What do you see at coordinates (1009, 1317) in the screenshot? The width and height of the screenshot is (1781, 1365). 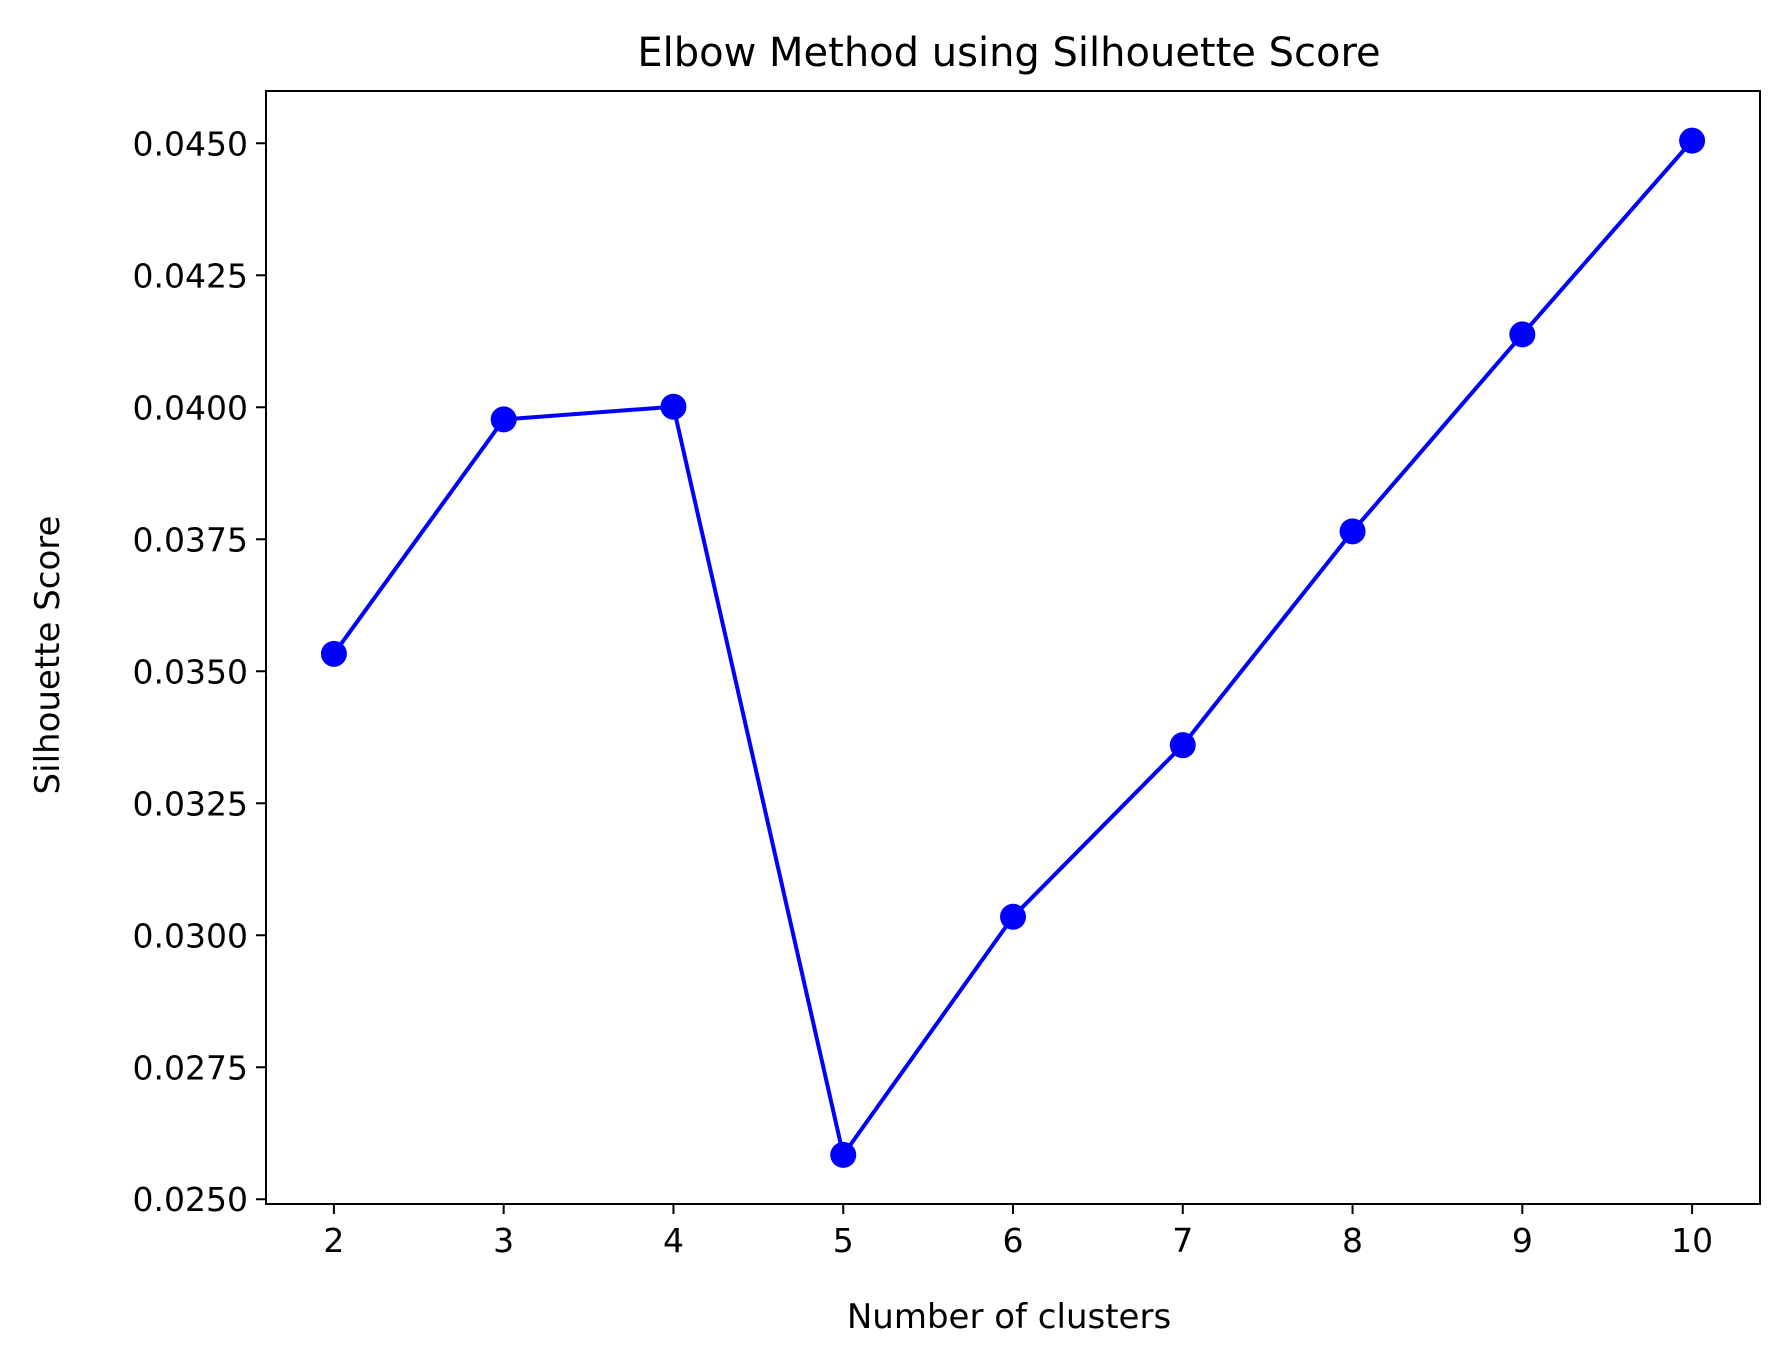 I see `x-axis-label: Number of clusters` at bounding box center [1009, 1317].